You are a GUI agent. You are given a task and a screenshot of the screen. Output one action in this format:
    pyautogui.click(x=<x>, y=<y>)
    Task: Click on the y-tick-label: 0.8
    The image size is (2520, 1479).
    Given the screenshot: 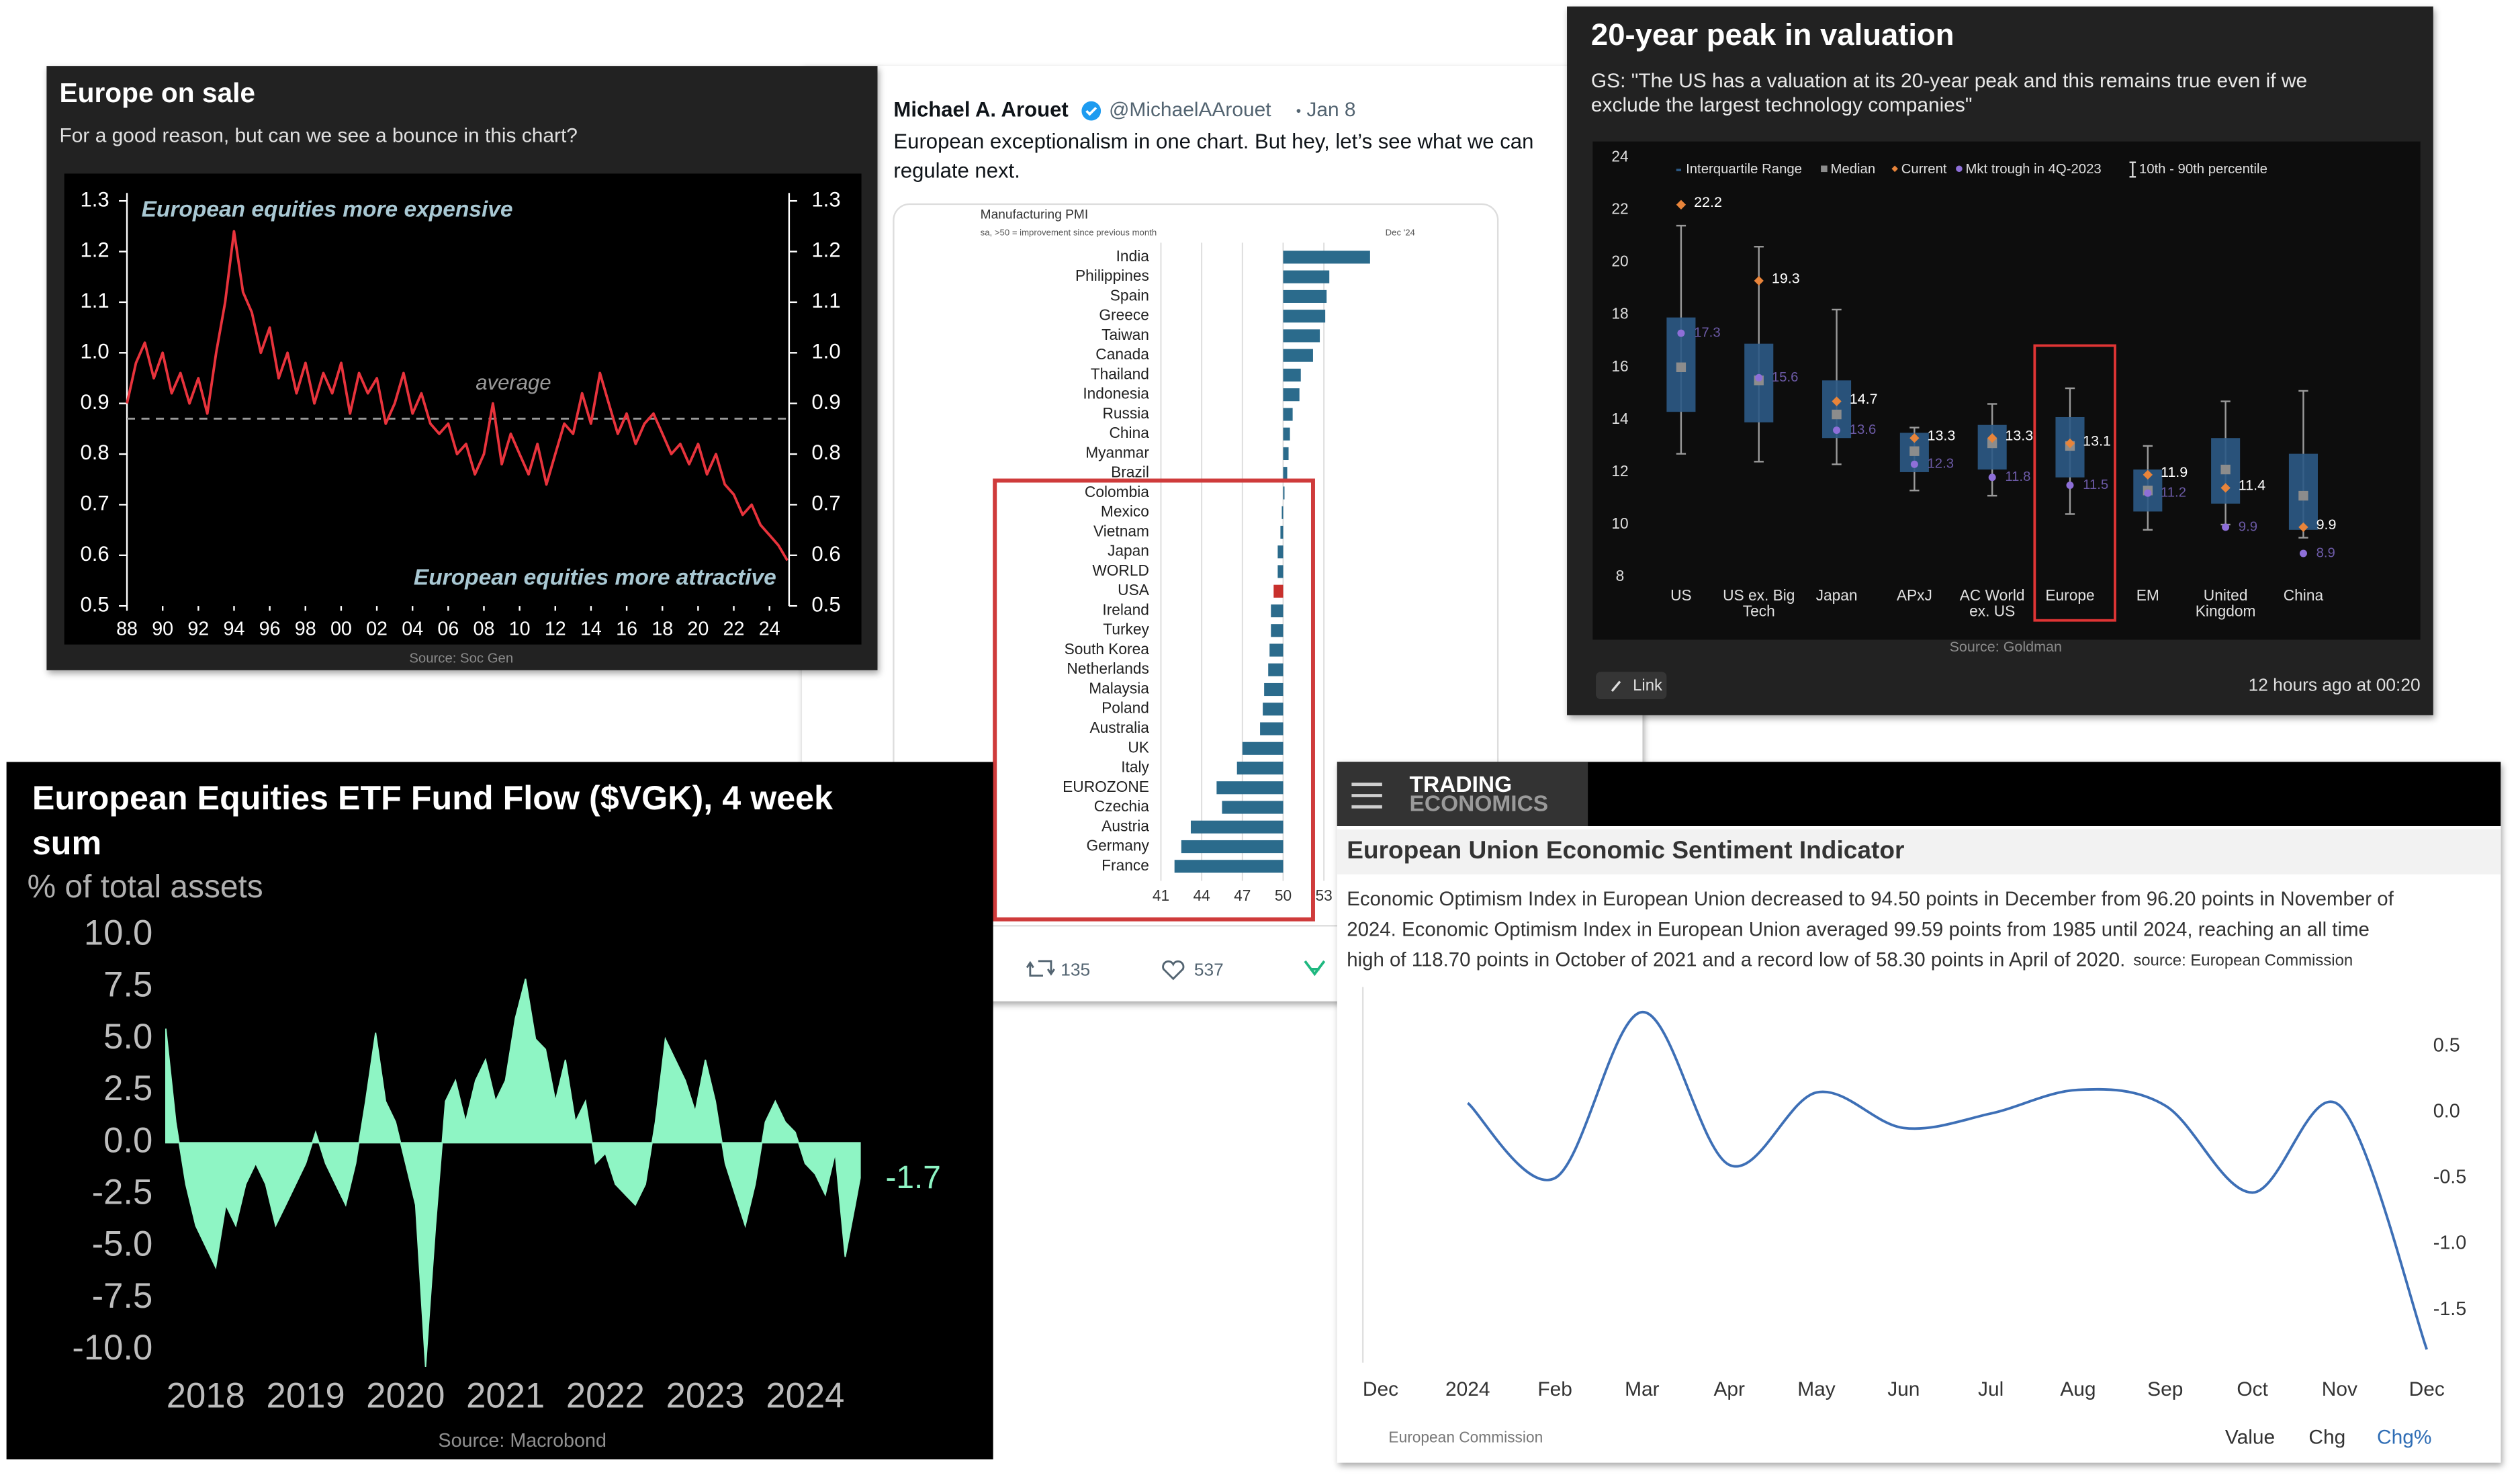 What is the action you would take?
    pyautogui.click(x=95, y=452)
    